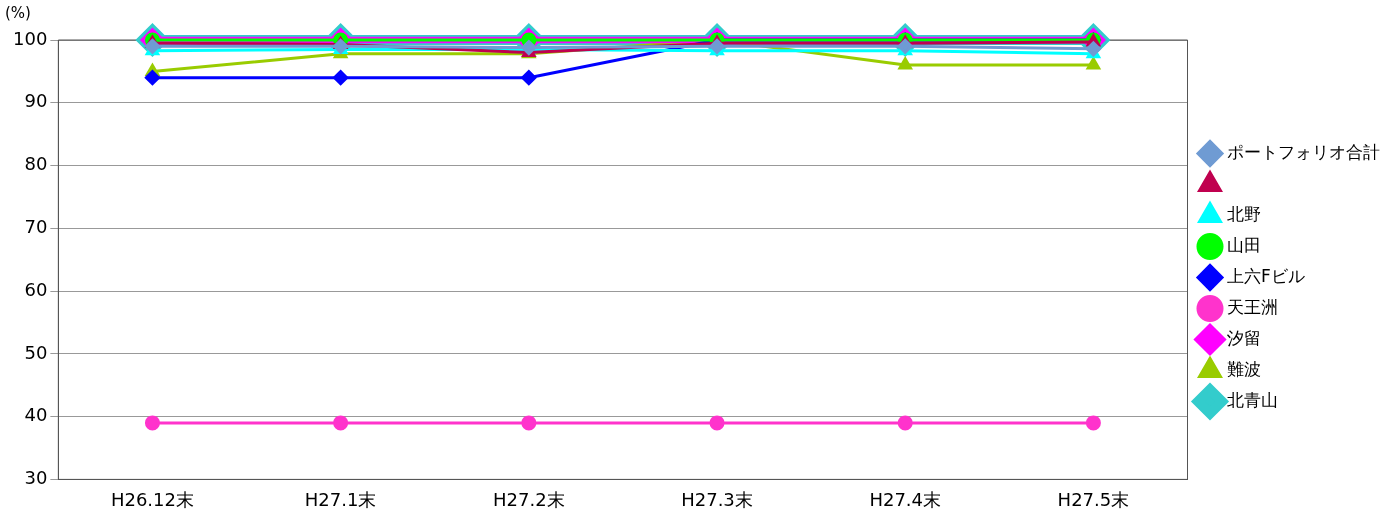 The image size is (1400, 520). Describe the element at coordinates (36, 415) in the screenshot. I see `y-tick-label: 40` at that location.